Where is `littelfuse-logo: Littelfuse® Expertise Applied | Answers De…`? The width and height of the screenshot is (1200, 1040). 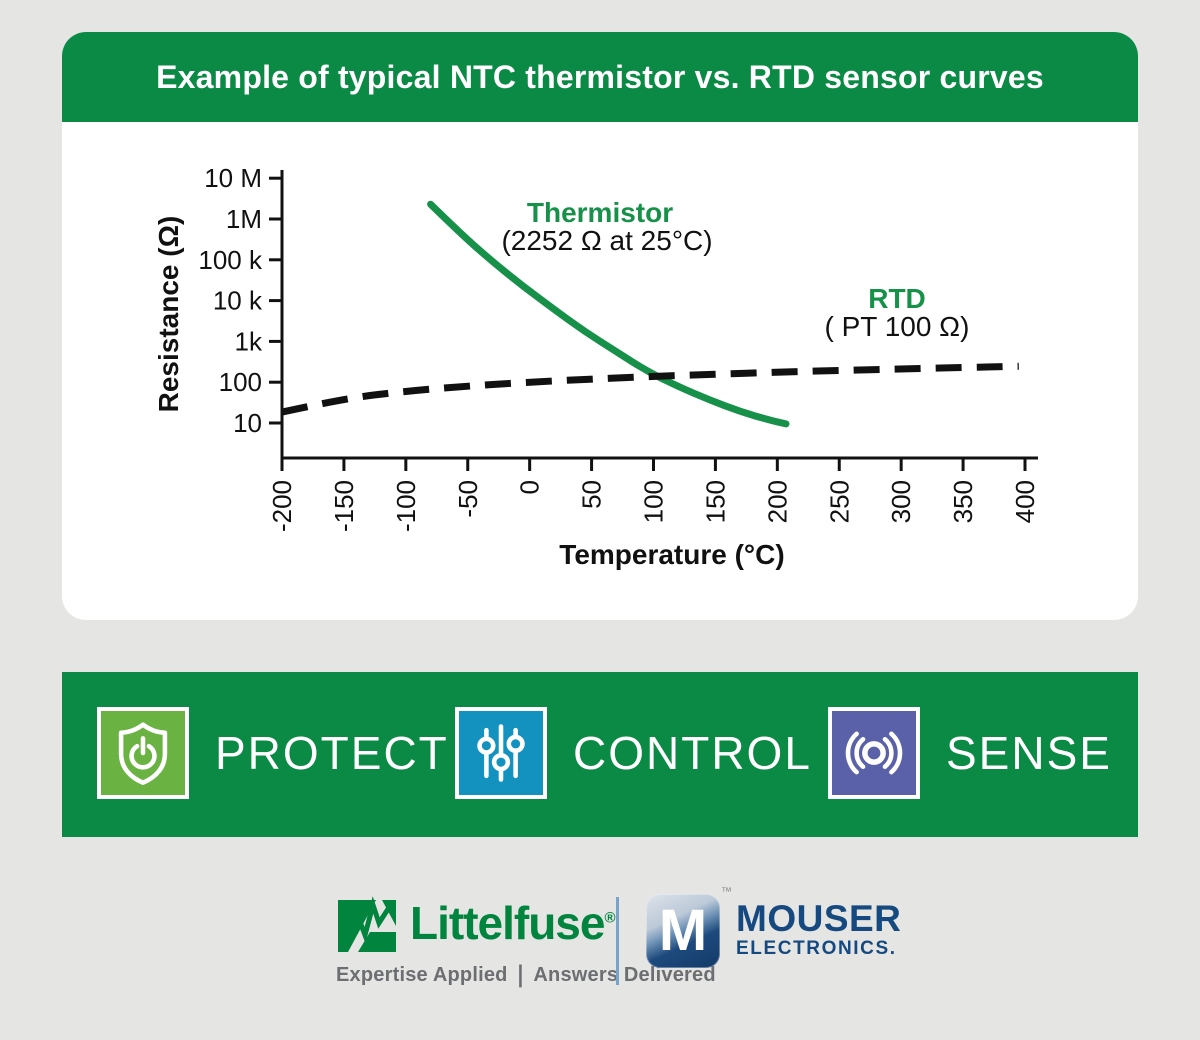
littelfuse-logo: Littelfuse® Expertise Applied | Answers De… is located at coordinates (526, 940).